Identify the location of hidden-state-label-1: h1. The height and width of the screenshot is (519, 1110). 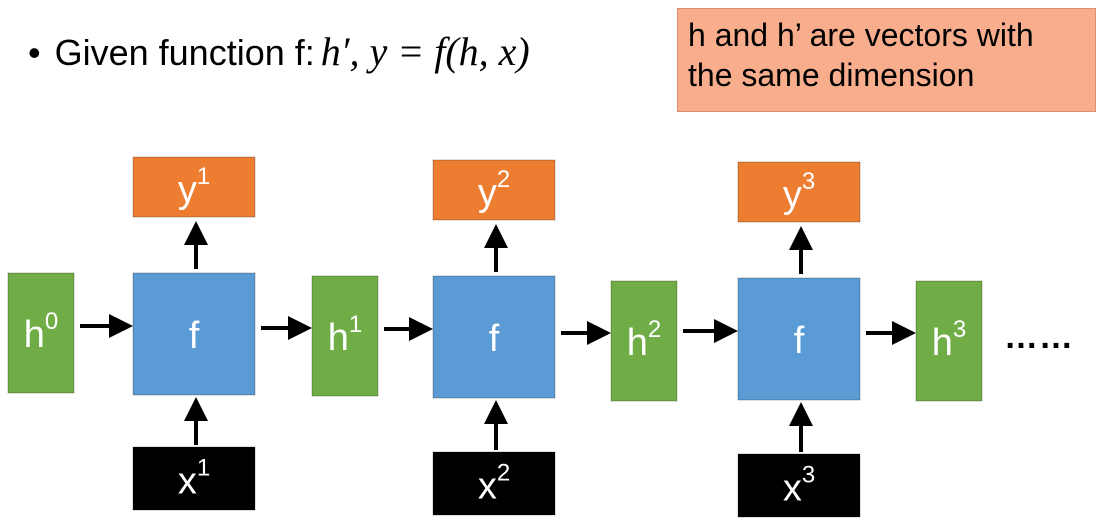
(345, 335).